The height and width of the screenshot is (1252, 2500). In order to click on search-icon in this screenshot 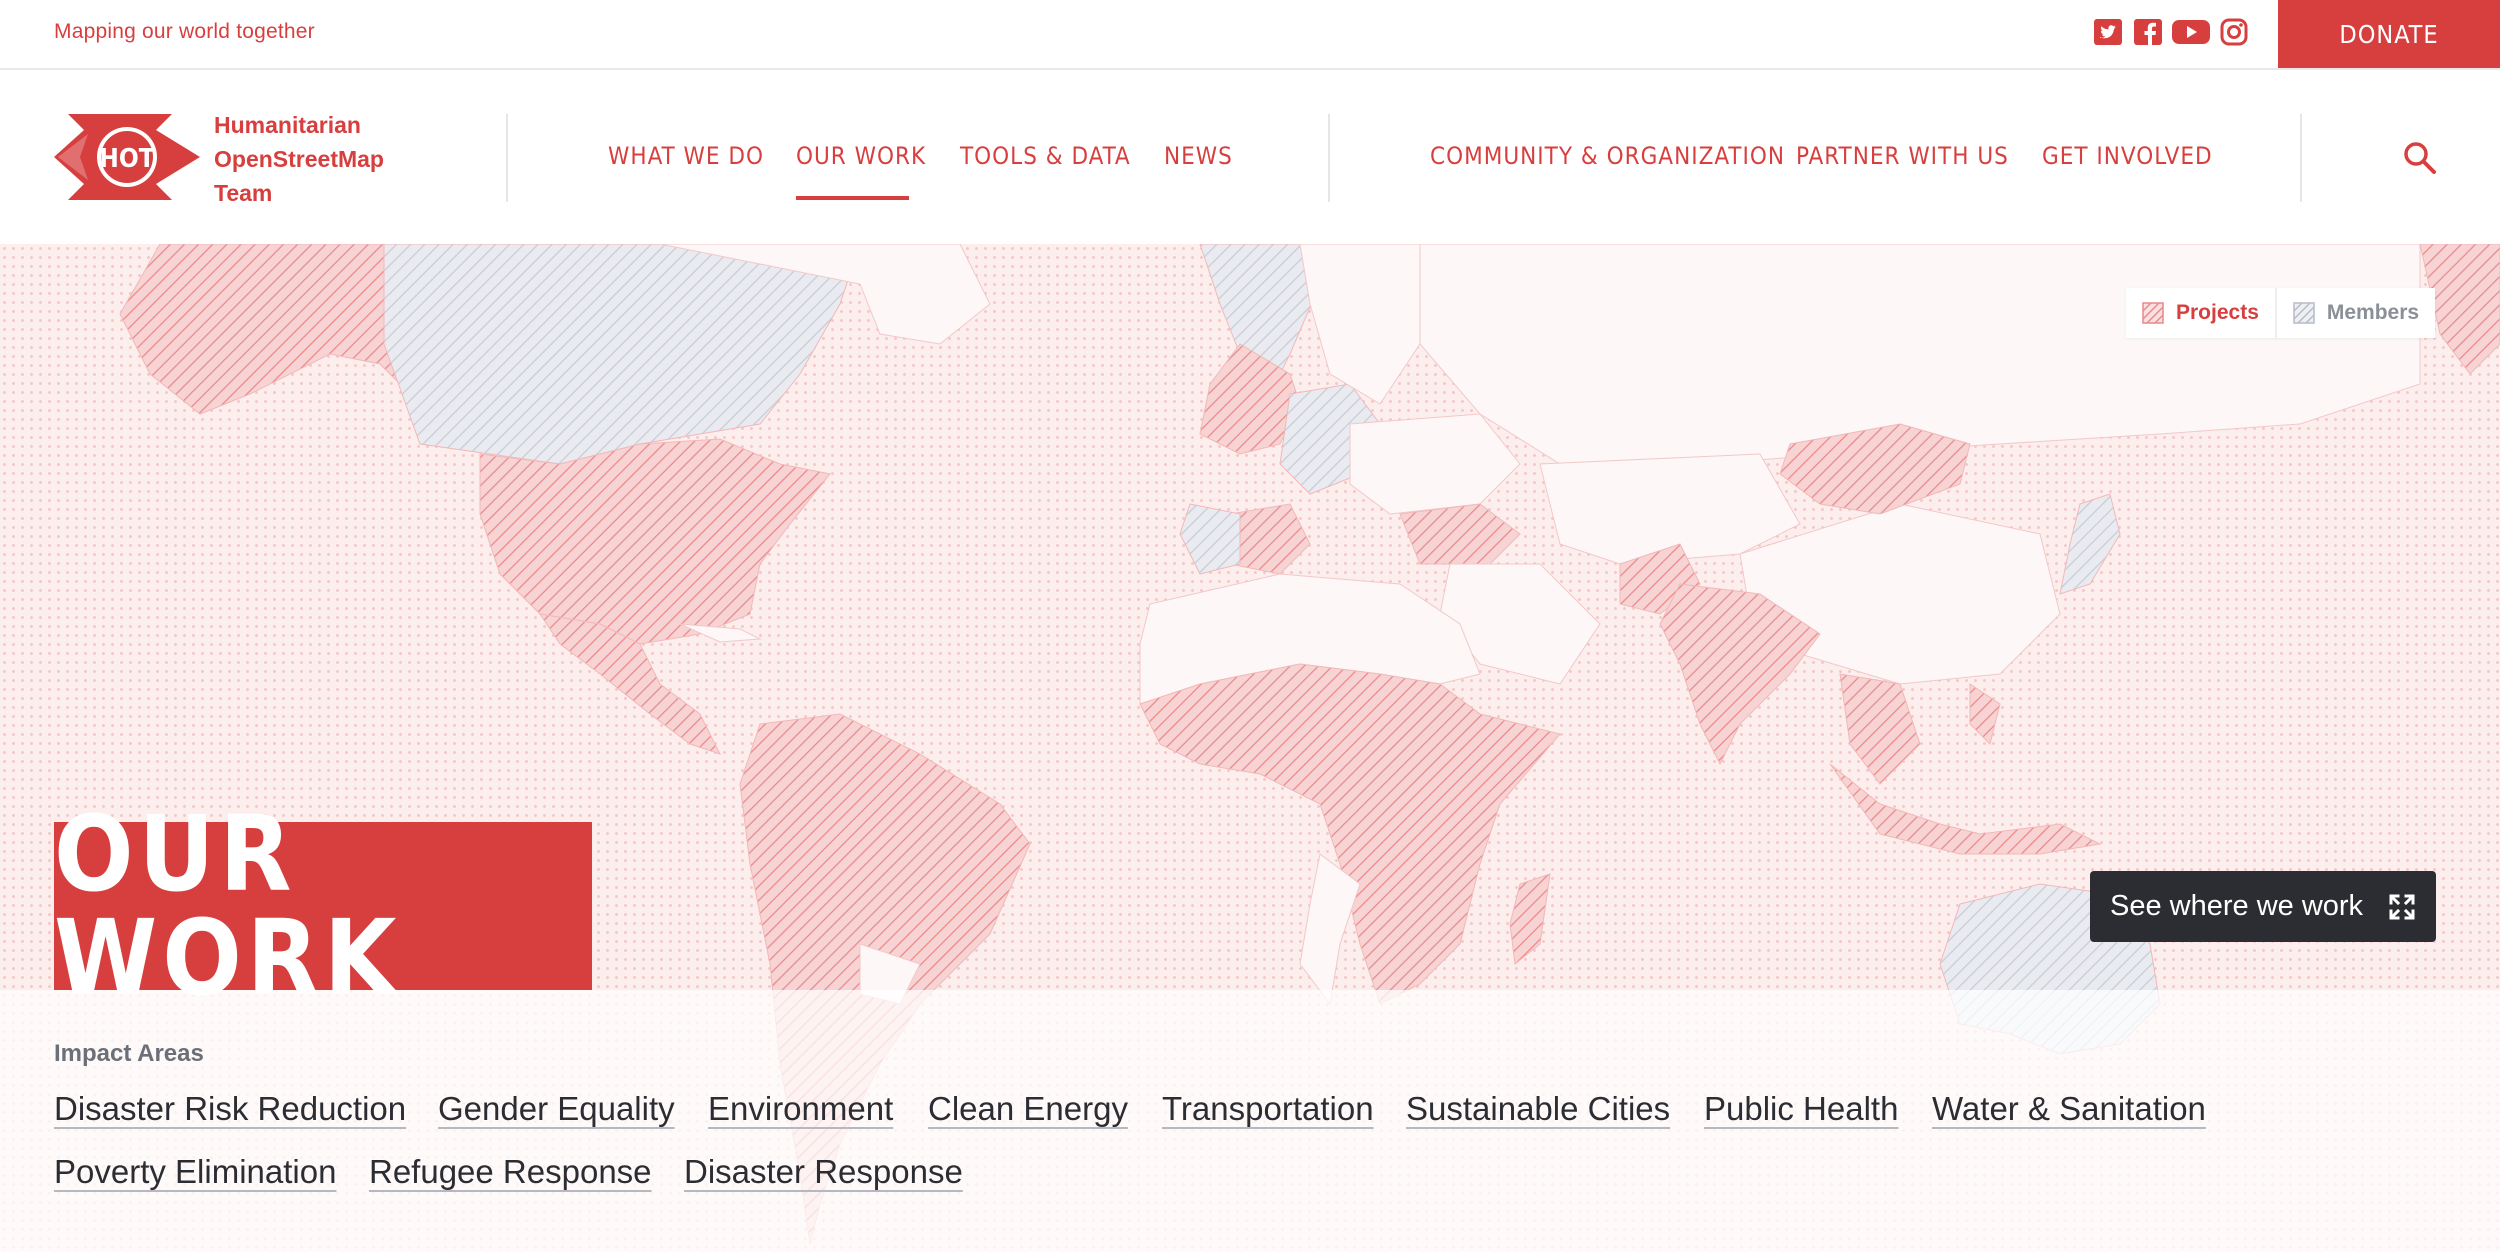, I will do `click(2420, 158)`.